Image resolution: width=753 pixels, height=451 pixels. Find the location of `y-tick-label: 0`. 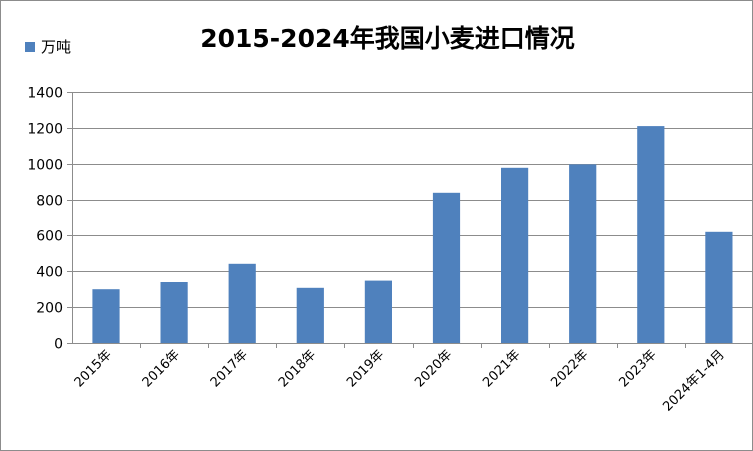

y-tick-label: 0 is located at coordinates (58, 345).